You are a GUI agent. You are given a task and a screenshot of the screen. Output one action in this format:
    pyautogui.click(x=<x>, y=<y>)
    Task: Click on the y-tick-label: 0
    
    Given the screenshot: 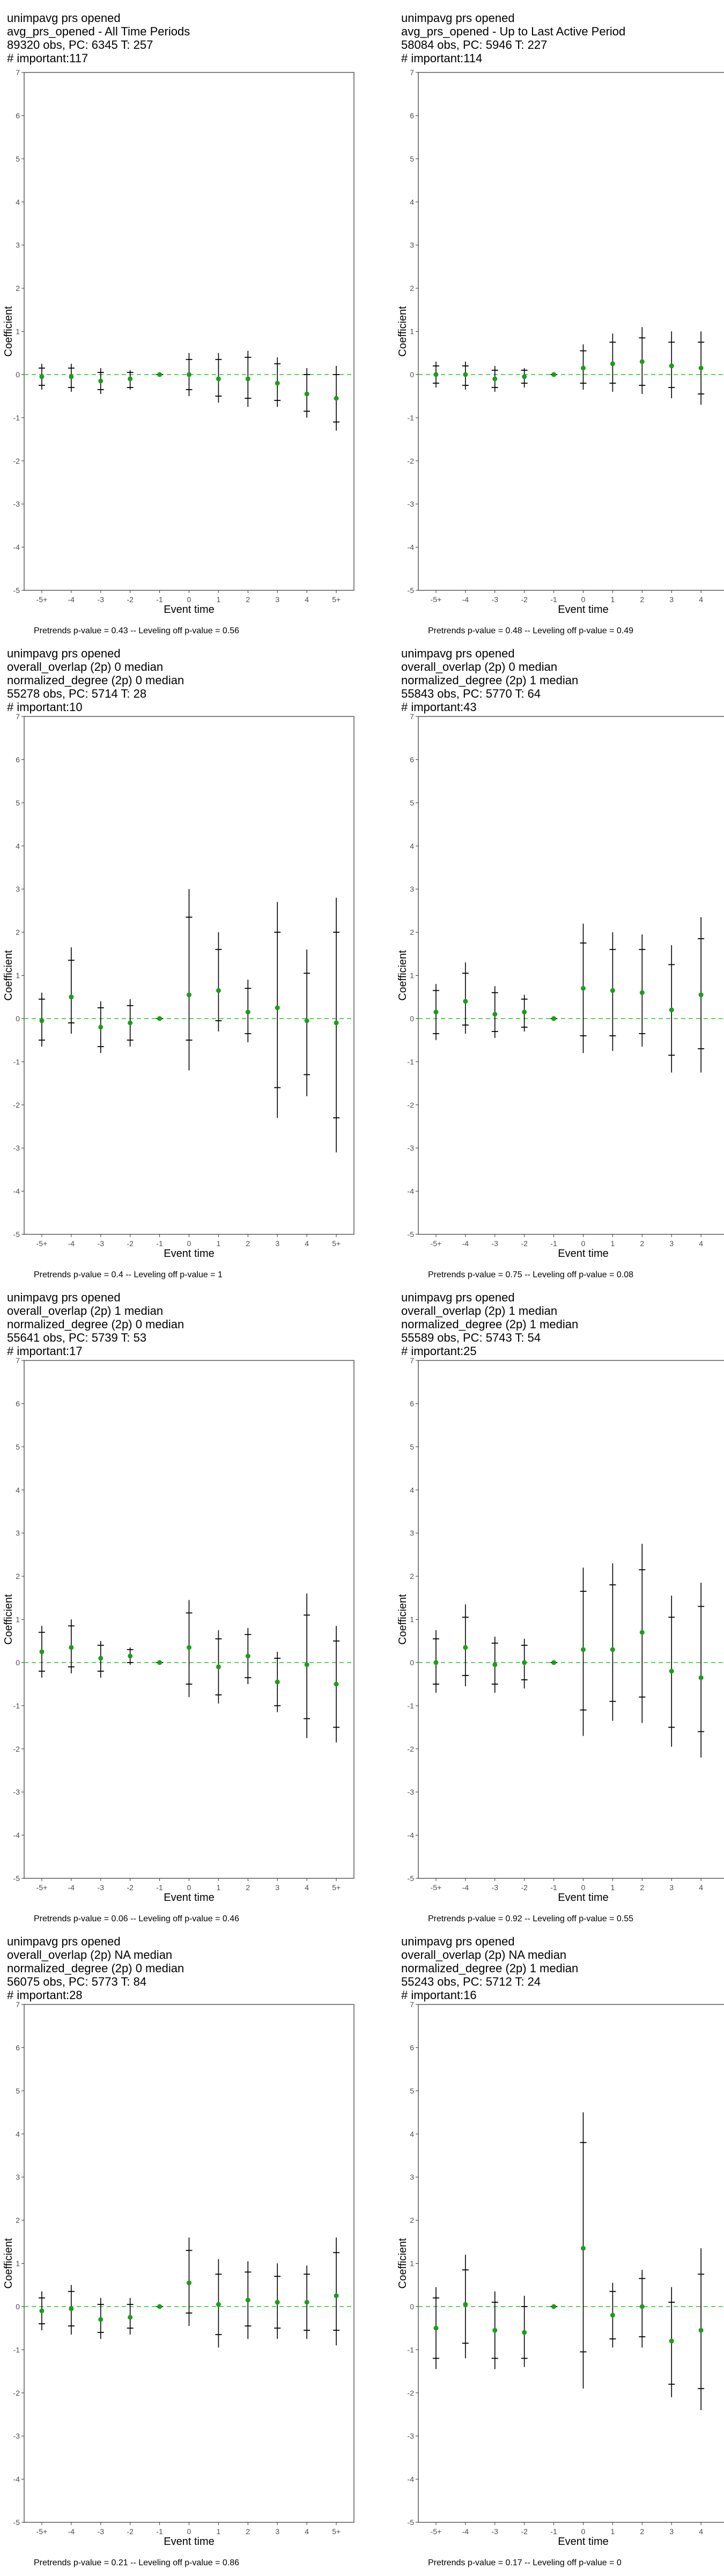 What is the action you would take?
    pyautogui.click(x=18, y=1018)
    